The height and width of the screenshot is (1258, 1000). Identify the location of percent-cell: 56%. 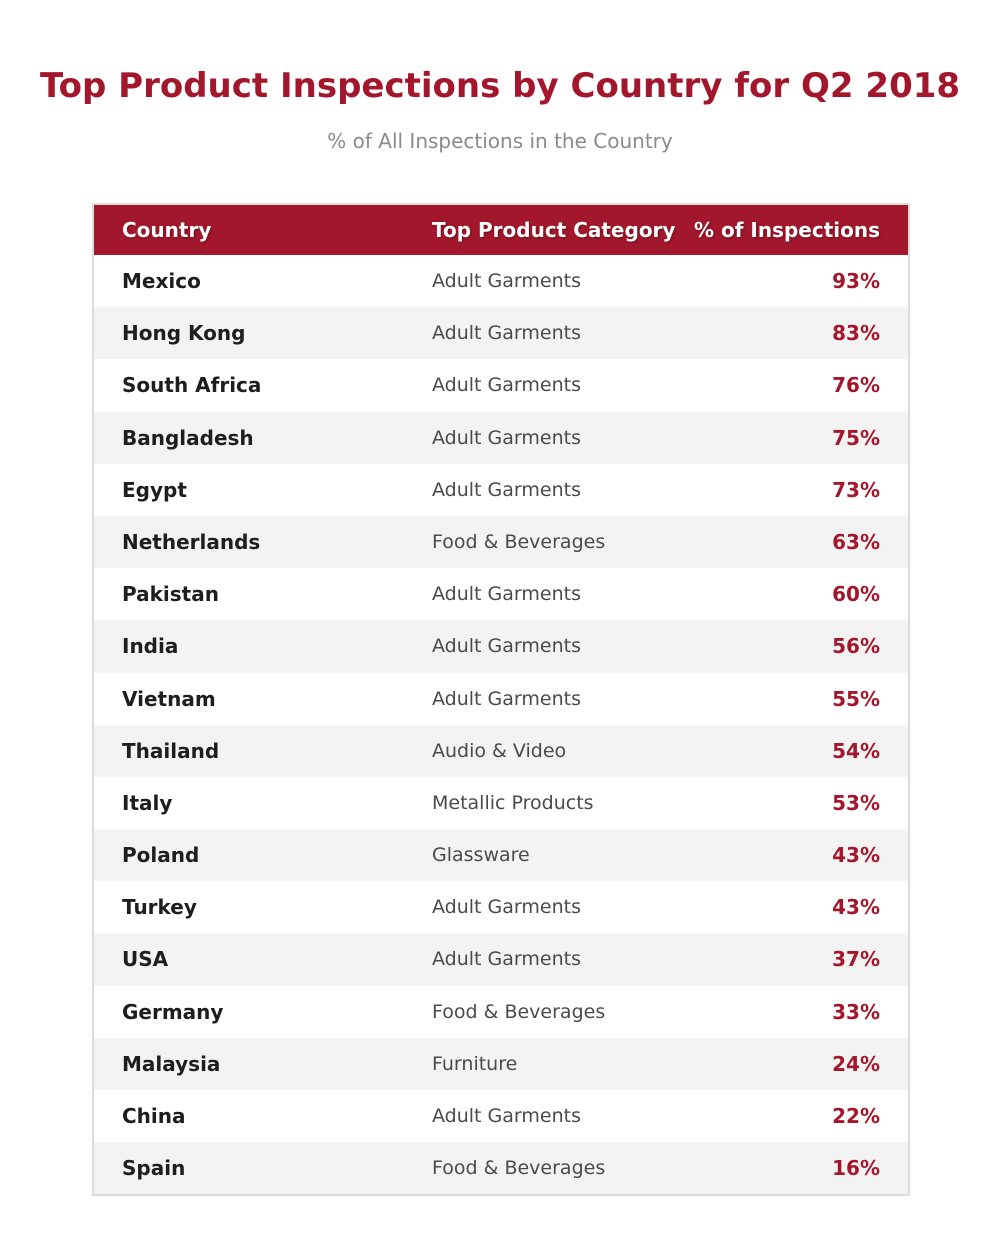
(856, 646).